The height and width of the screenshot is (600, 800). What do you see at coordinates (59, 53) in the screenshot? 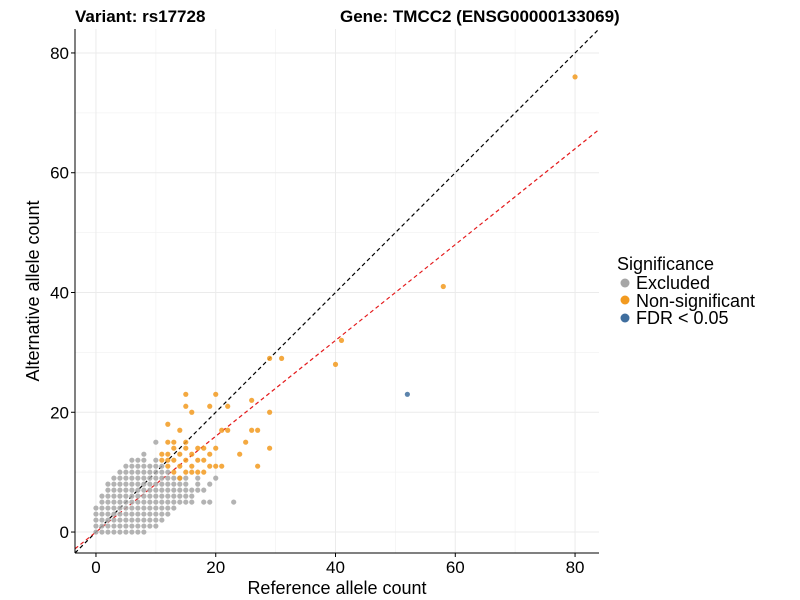
I see `y-tick-label: 80` at bounding box center [59, 53].